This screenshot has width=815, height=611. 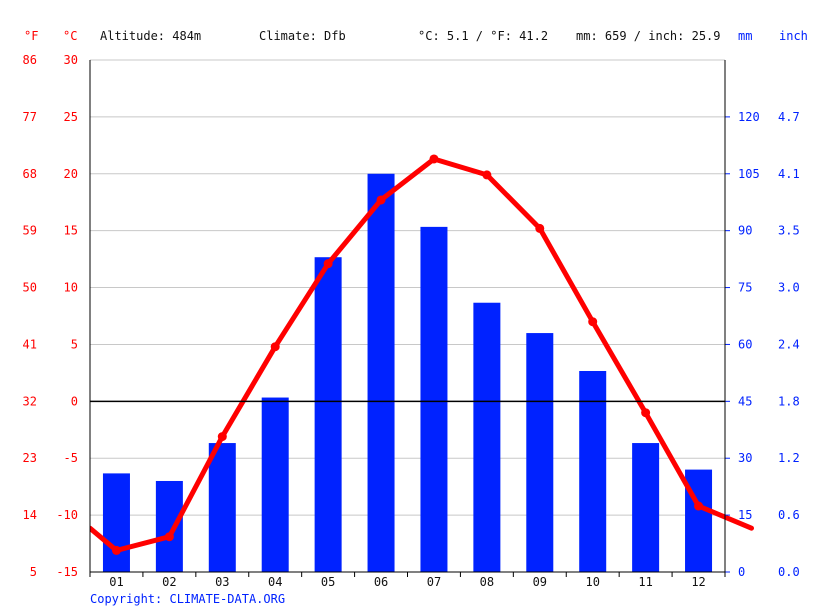 What do you see at coordinates (70, 36) in the screenshot?
I see `celsius-unit-label: °C` at bounding box center [70, 36].